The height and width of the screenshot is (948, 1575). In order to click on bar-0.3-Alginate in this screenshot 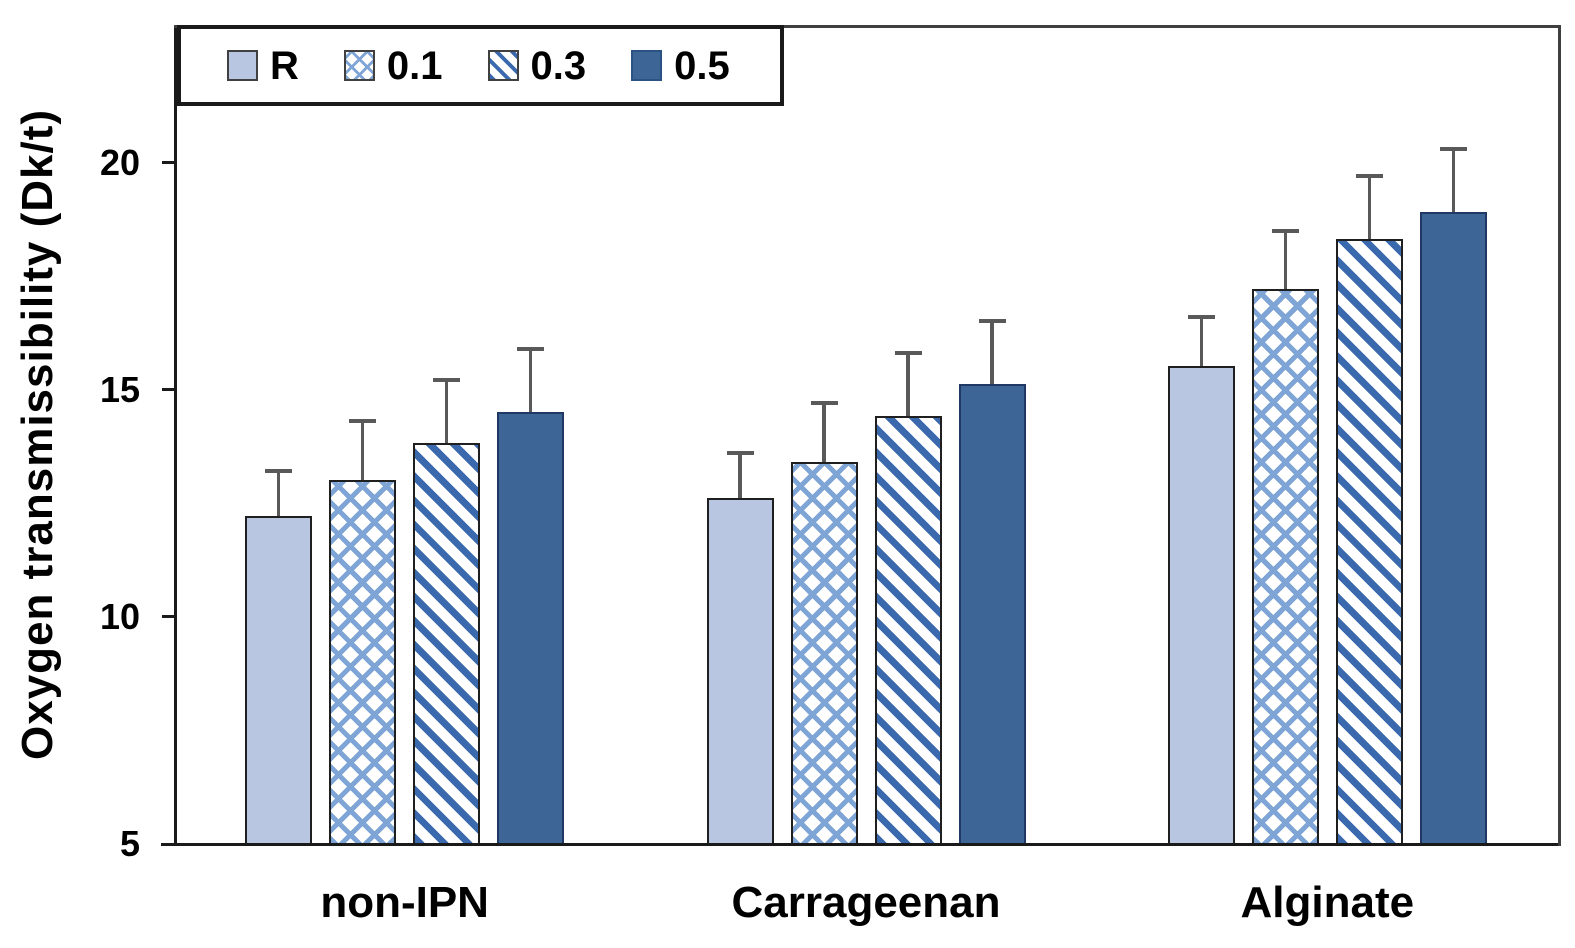, I will do `click(1369, 542)`.